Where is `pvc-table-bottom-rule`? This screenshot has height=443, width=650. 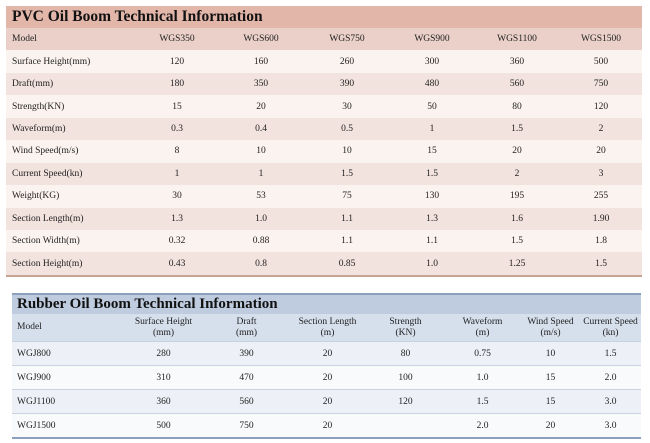
pvc-table-bottom-rule is located at coordinates (324, 275).